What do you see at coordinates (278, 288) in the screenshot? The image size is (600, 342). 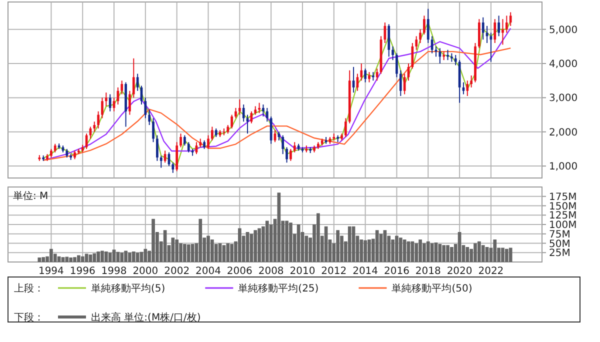 I see `legend-label: 単純移動平均(25)` at bounding box center [278, 288].